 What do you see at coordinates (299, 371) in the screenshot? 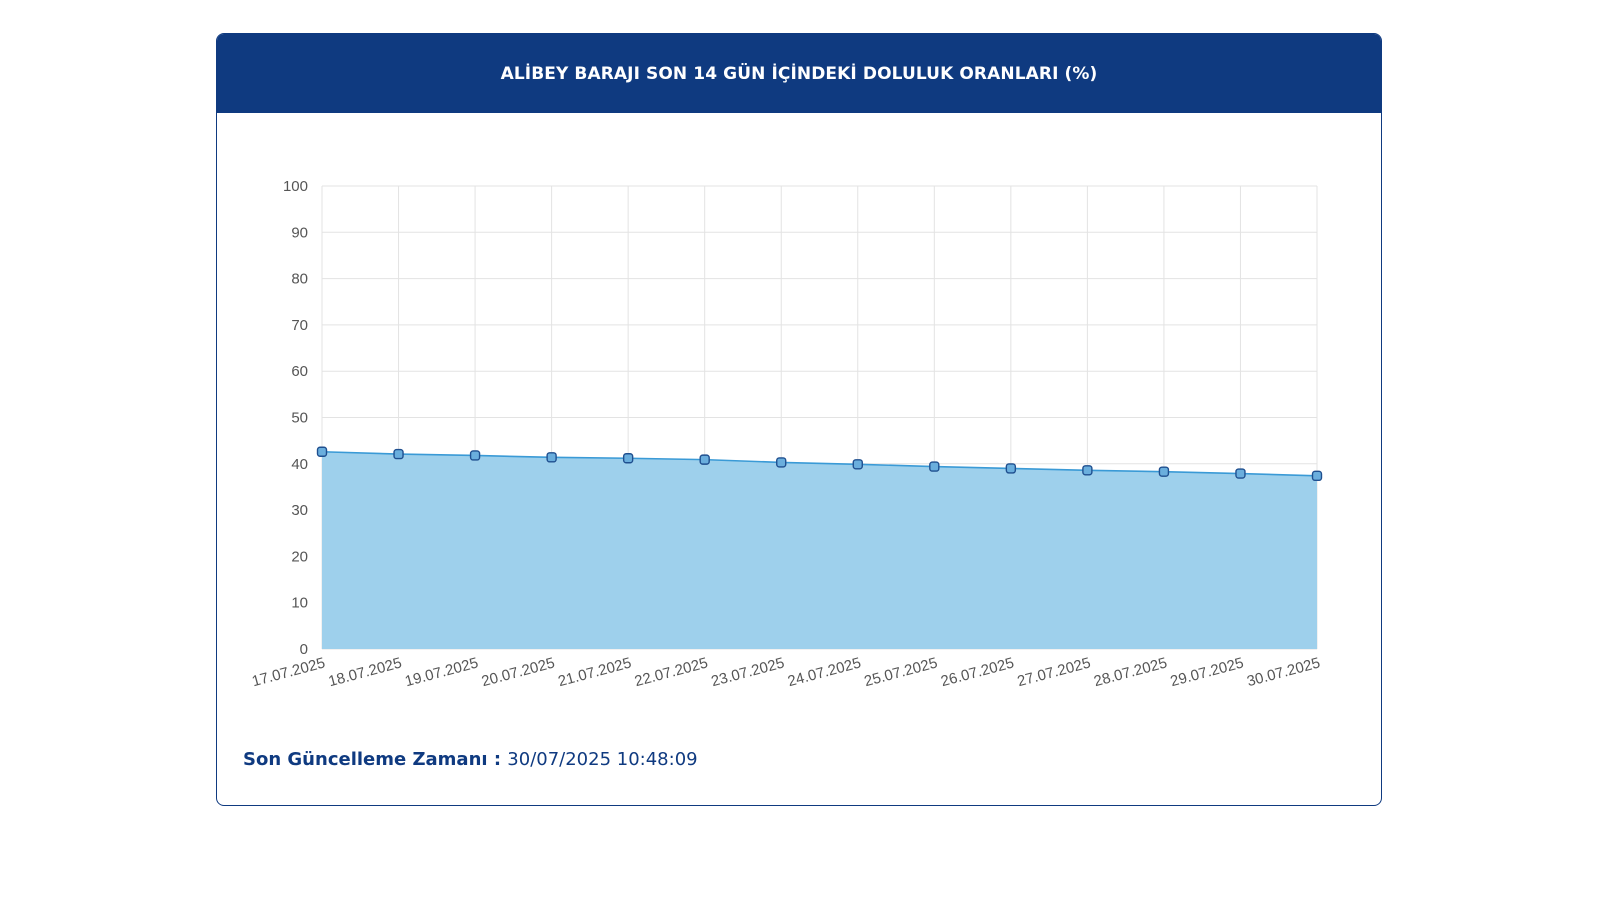
I see `y-tick-label: 60` at bounding box center [299, 371].